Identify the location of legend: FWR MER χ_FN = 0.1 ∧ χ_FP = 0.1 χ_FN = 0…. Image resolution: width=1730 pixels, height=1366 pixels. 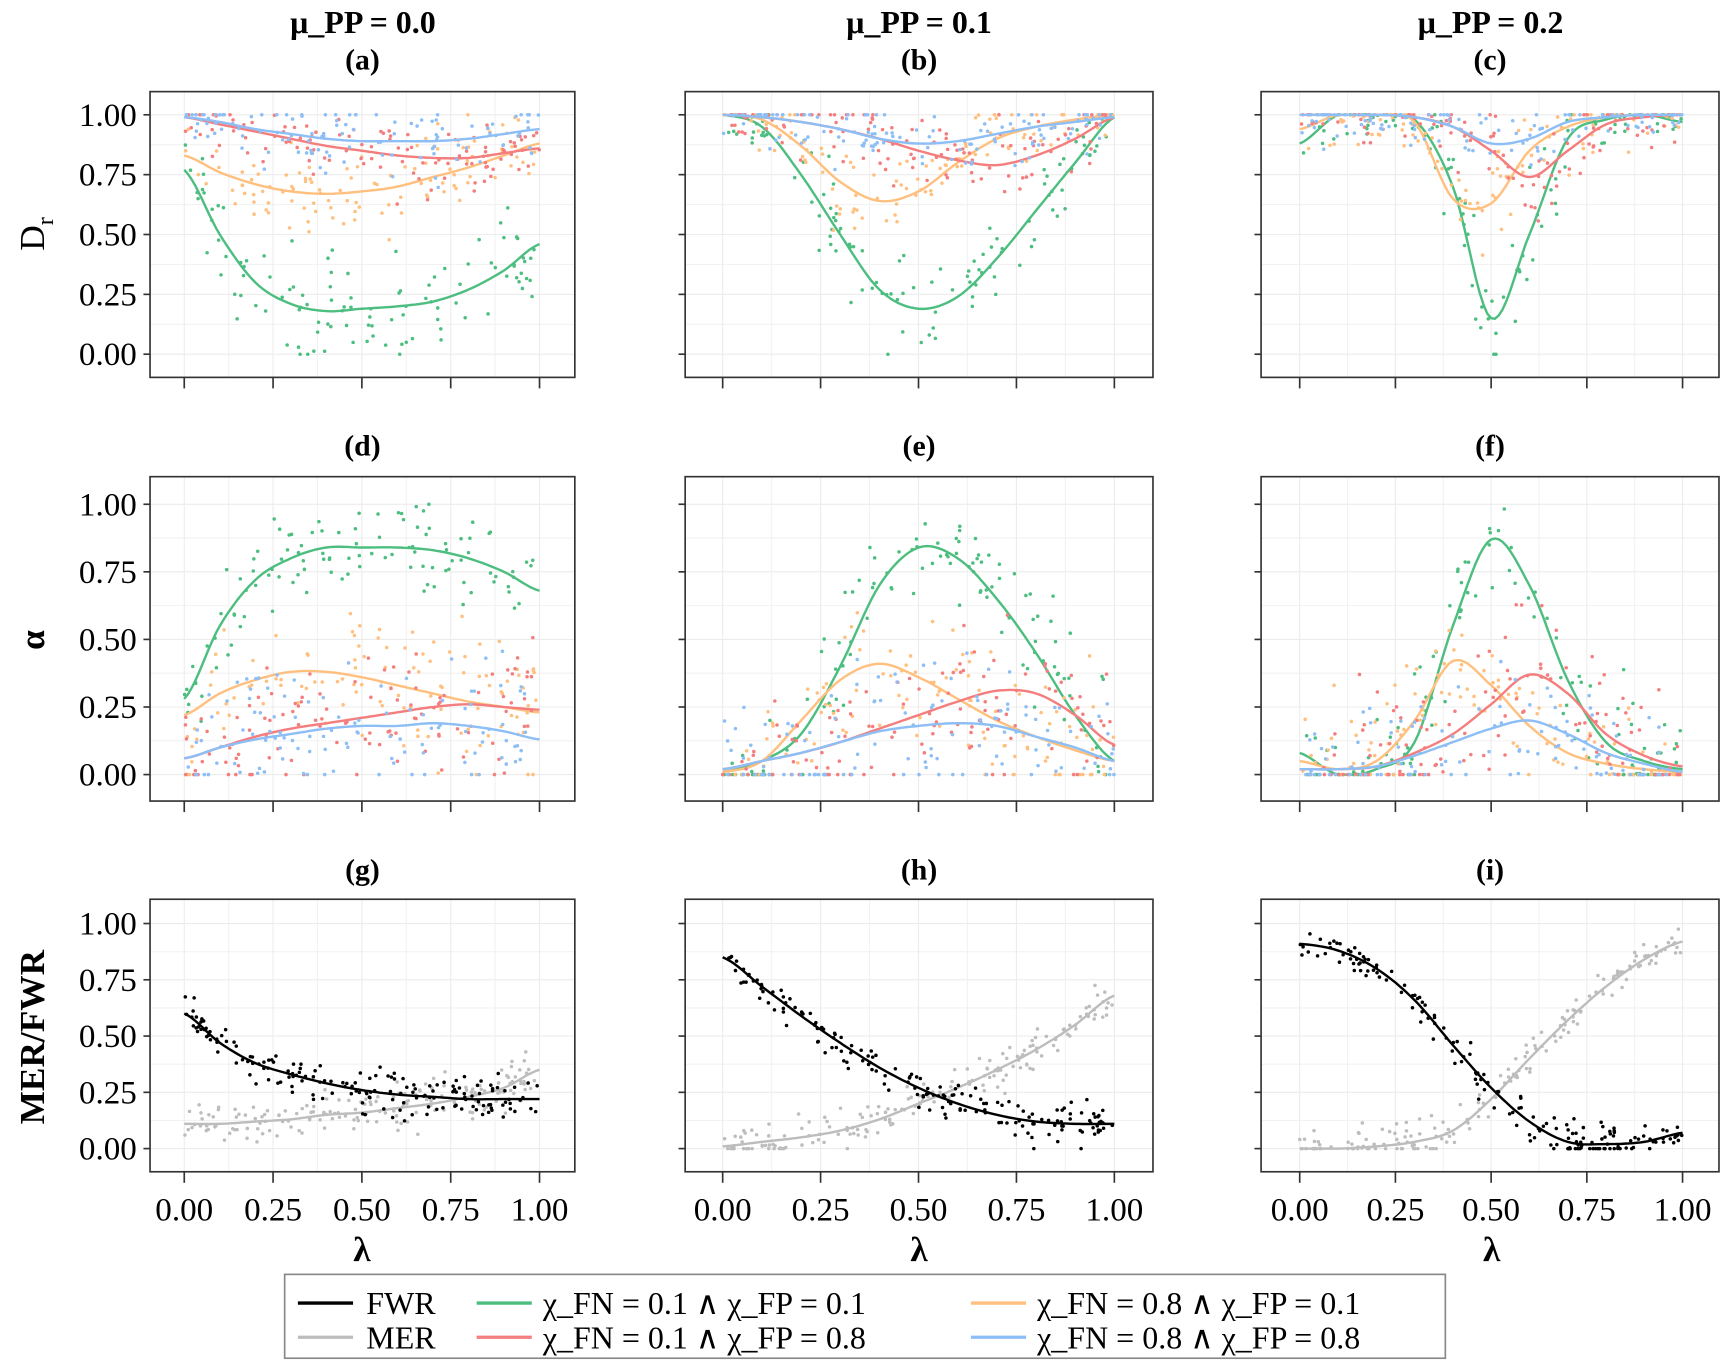
(865, 1316).